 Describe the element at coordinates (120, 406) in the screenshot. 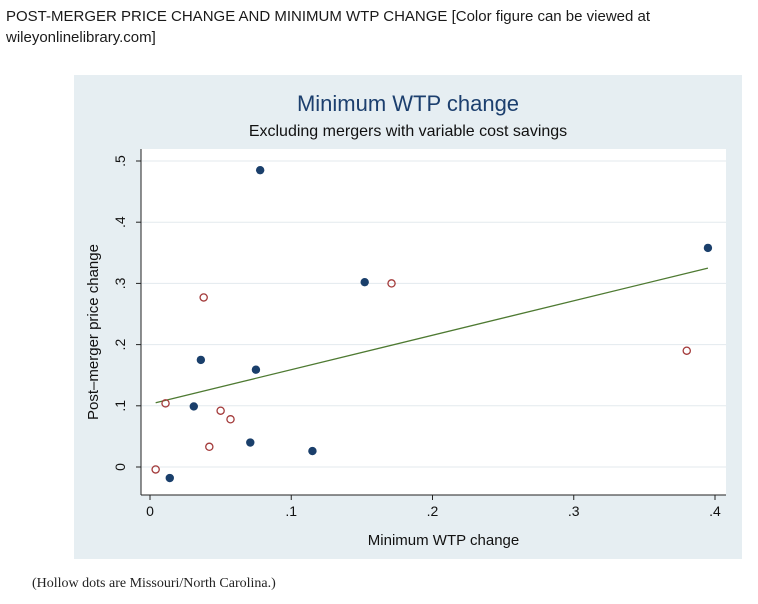

I see `y-tick-label: .1` at that location.